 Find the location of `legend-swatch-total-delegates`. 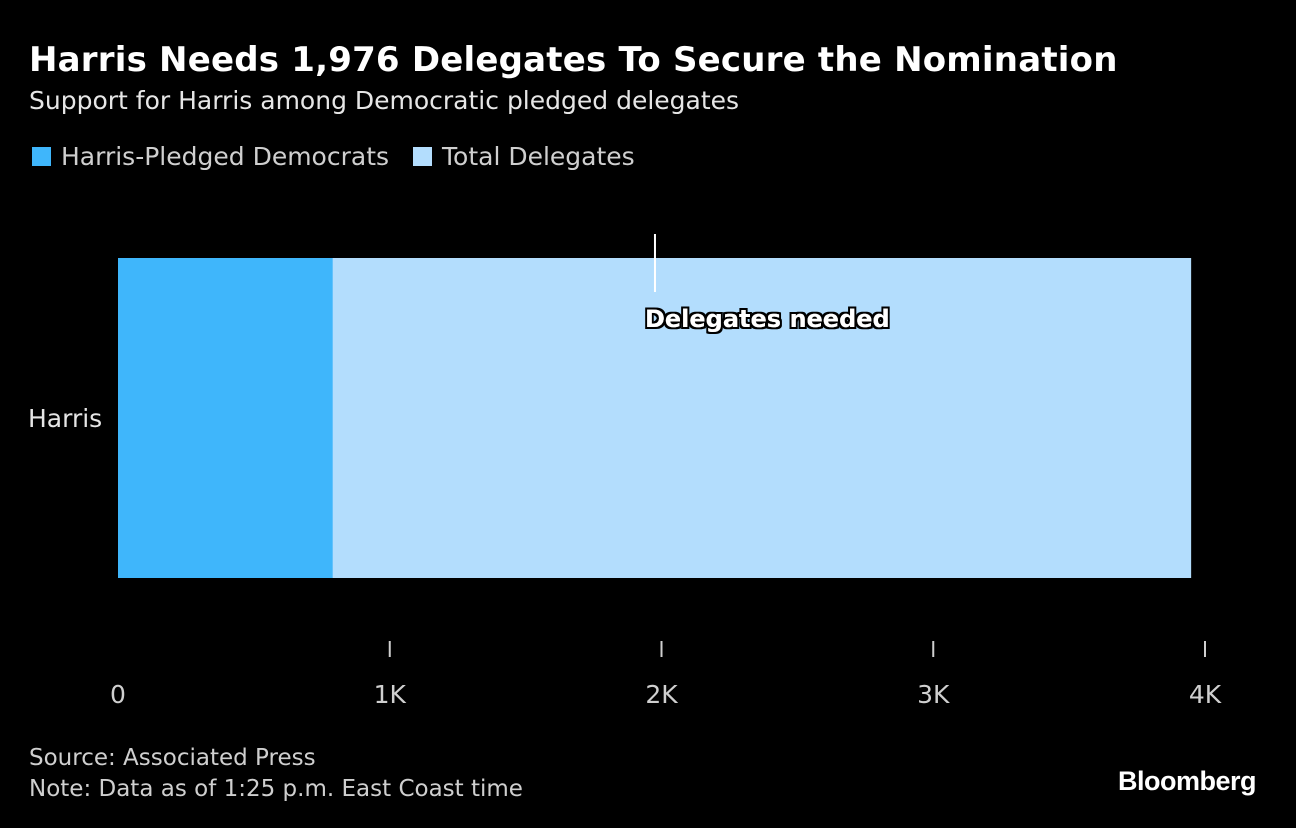

legend-swatch-total-delegates is located at coordinates (423, 156).